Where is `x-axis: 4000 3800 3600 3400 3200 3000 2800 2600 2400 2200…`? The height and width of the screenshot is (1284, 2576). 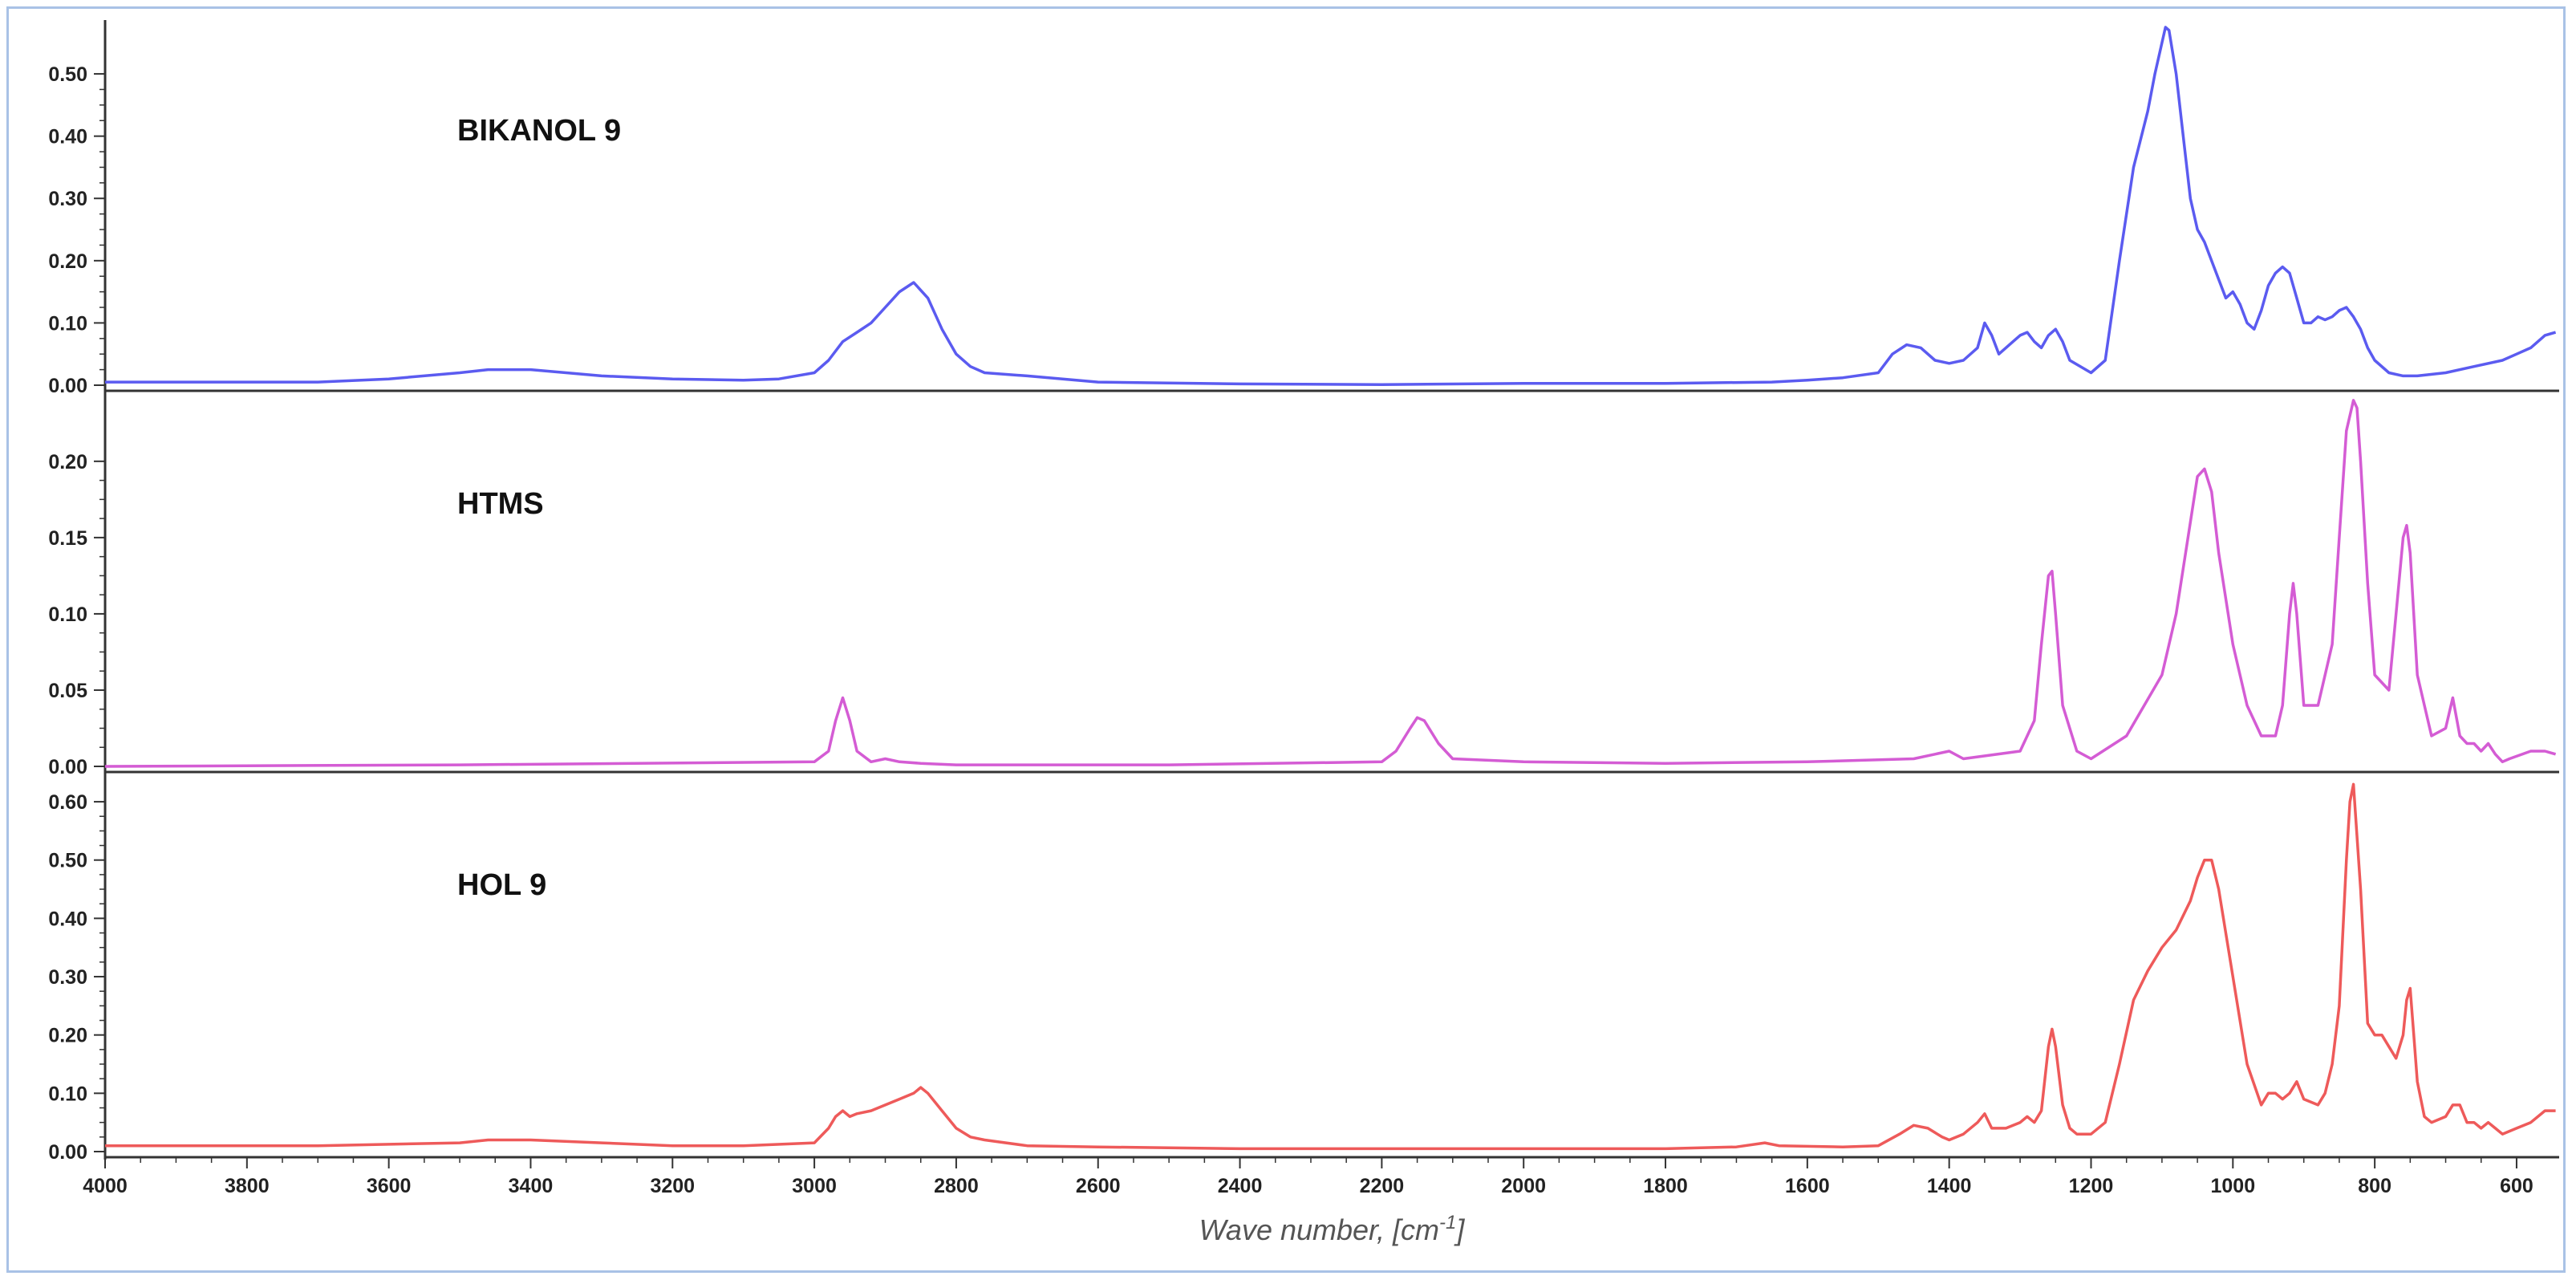
x-axis: 4000 3800 3600 3400 3200 3000 2800 2600 2400 2200… is located at coordinates (1308, 1177).